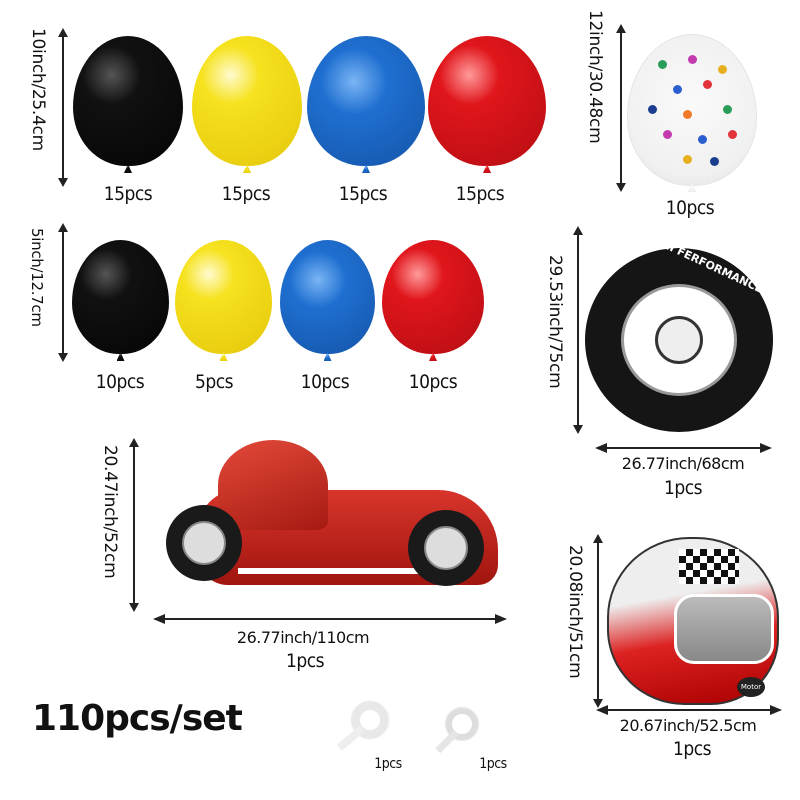 The width and height of the screenshot is (800, 800). What do you see at coordinates (578, 330) in the screenshot?
I see `tire-height-arrow` at bounding box center [578, 330].